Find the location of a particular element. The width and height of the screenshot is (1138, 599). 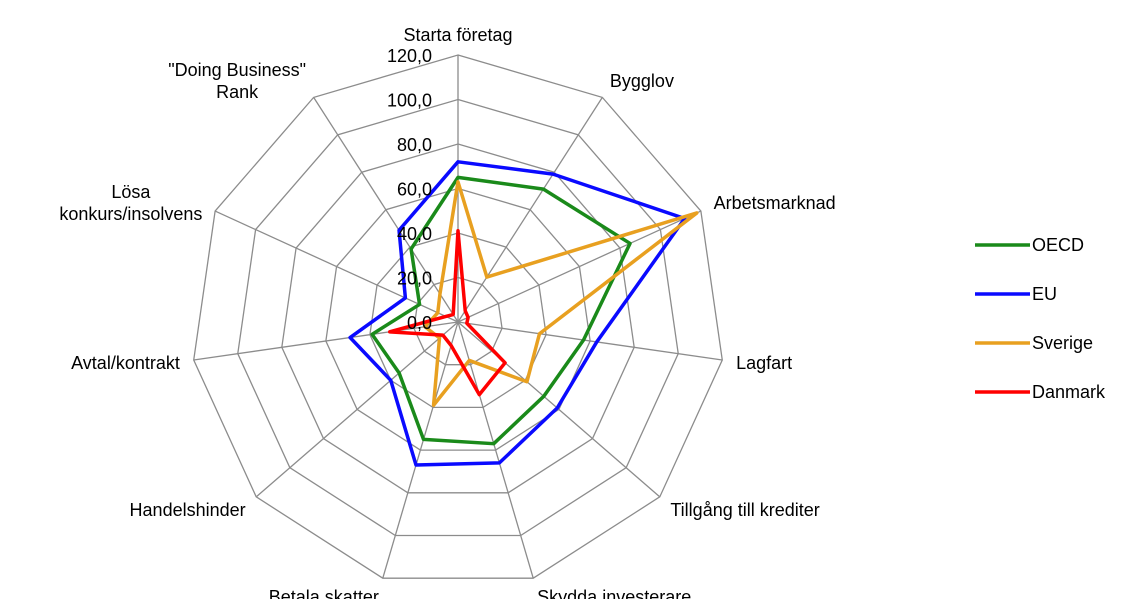

category-label: "Doing Business" Rank is located at coordinates (237, 80).